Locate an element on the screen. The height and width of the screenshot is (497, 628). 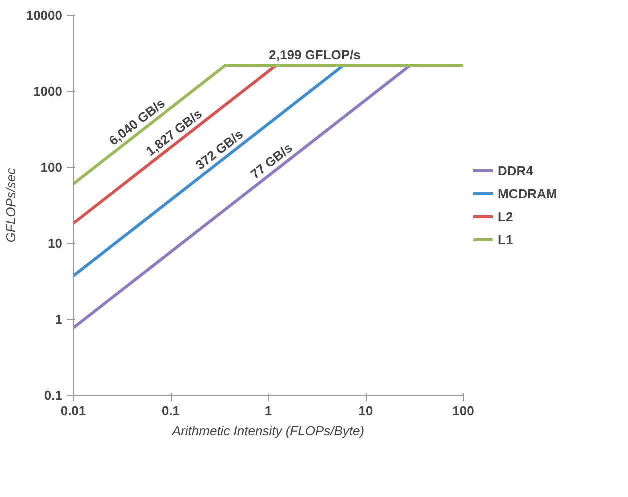
x-tick-label: 100 is located at coordinates (463, 411).